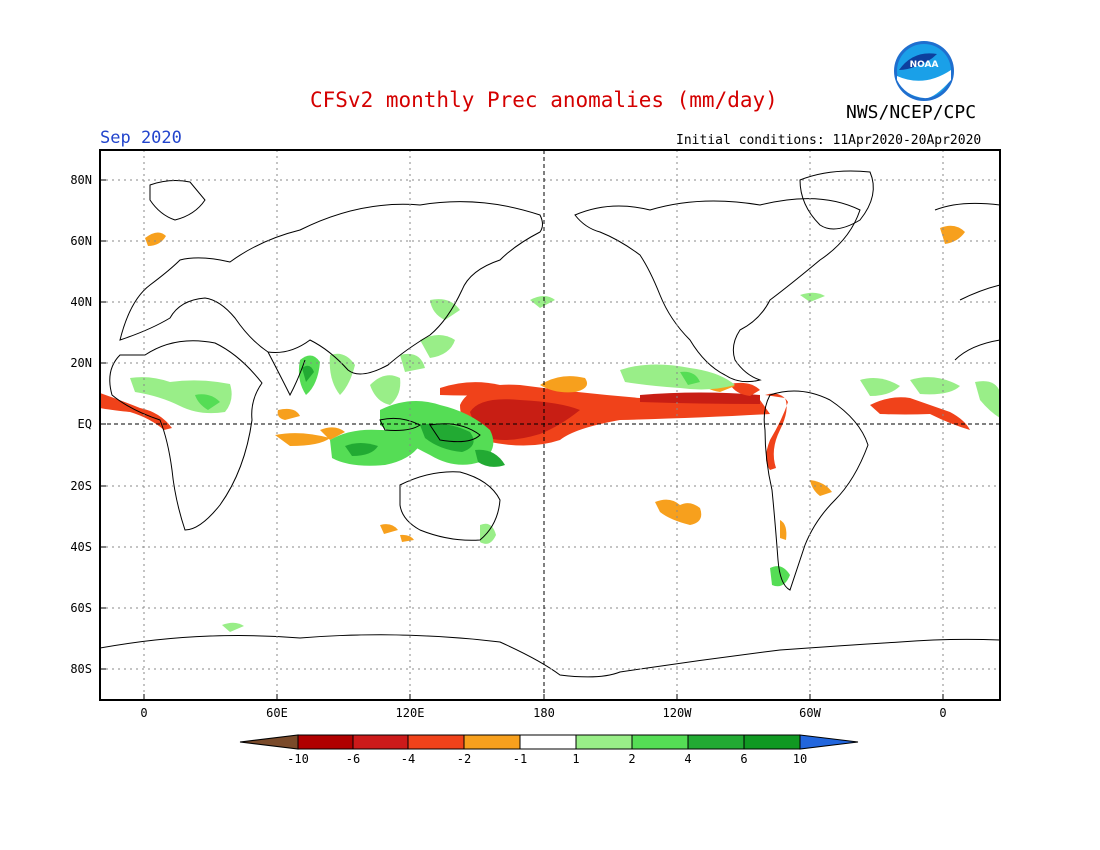 This screenshot has width=1100, height=850. What do you see at coordinates (84, 424) in the screenshot?
I see `lat-label: EQ` at bounding box center [84, 424].